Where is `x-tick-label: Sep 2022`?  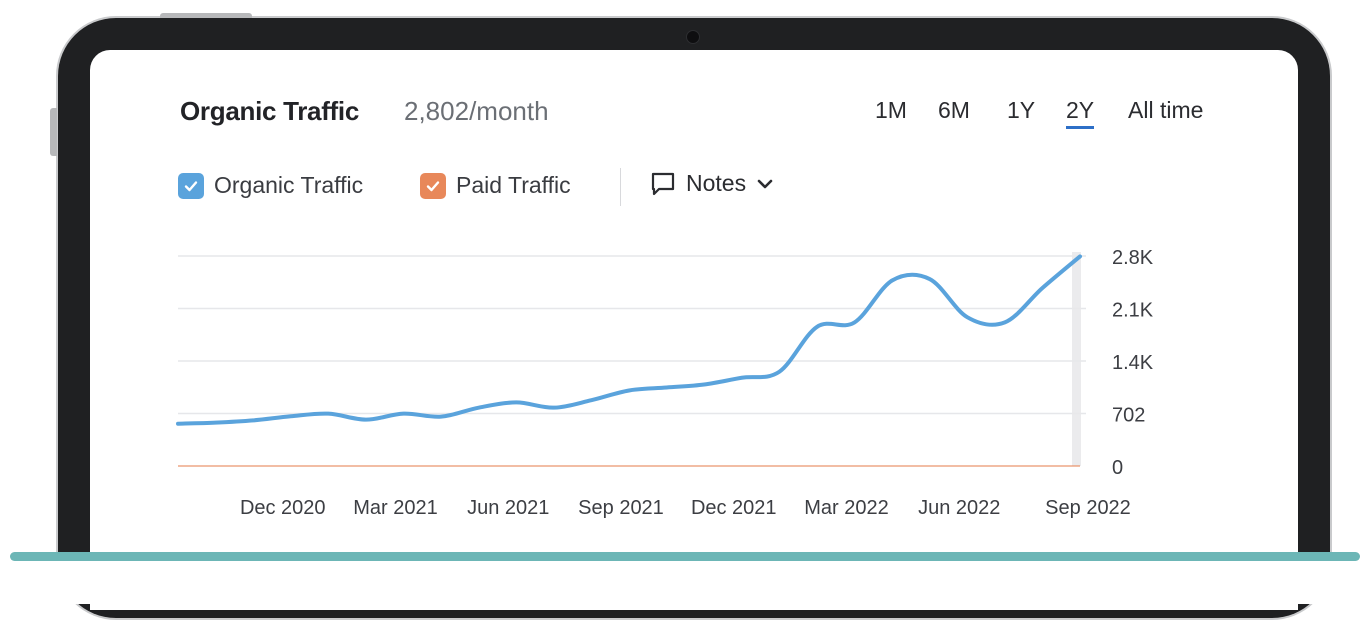 x-tick-label: Sep 2022 is located at coordinates (1088, 508).